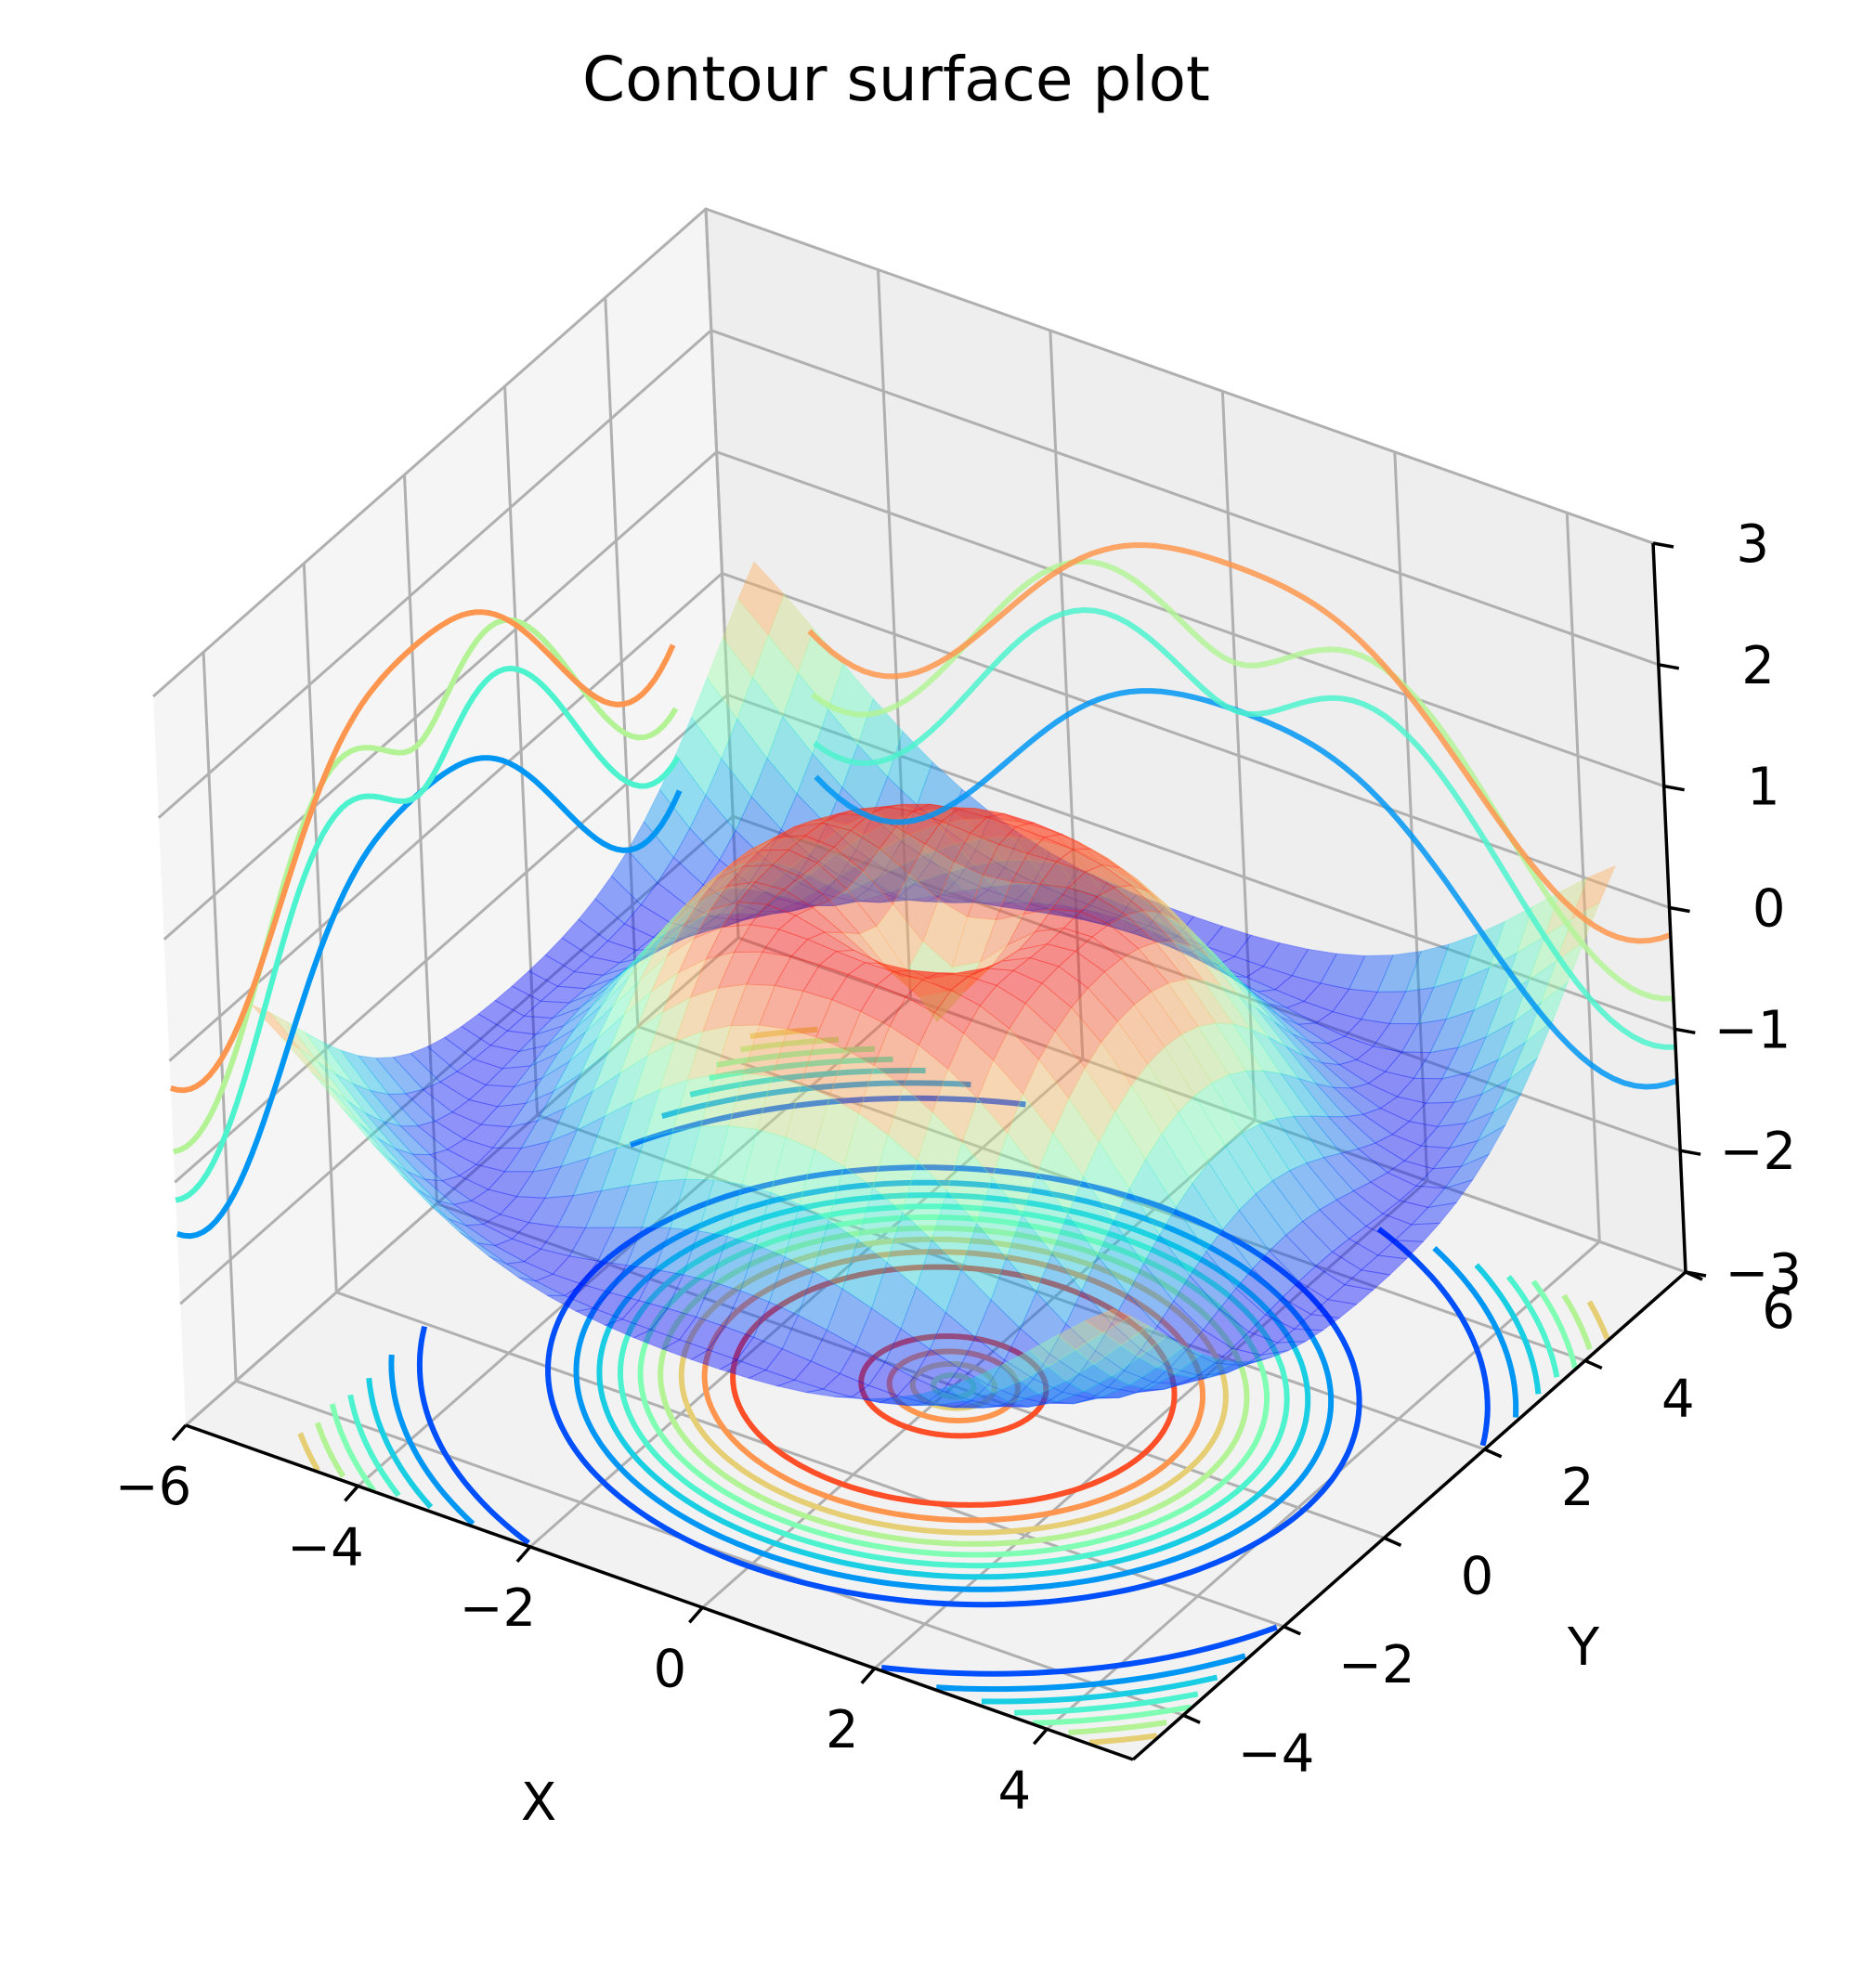  What do you see at coordinates (1752, 544) in the screenshot?
I see `z-tick-label: 3` at bounding box center [1752, 544].